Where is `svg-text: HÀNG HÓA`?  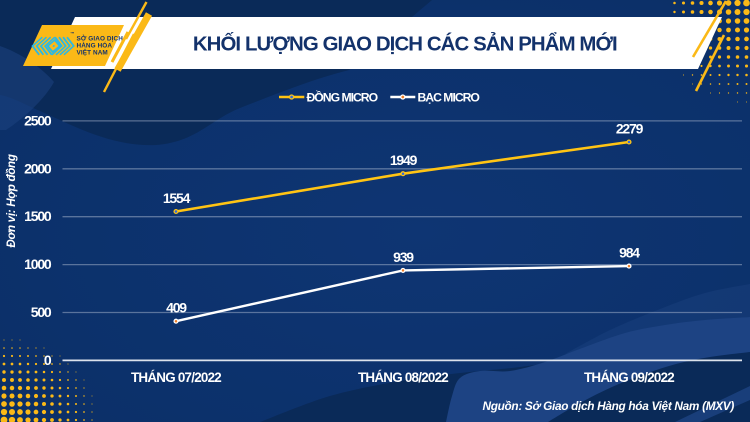 svg-text: HÀNG HÓA is located at coordinates (95, 45).